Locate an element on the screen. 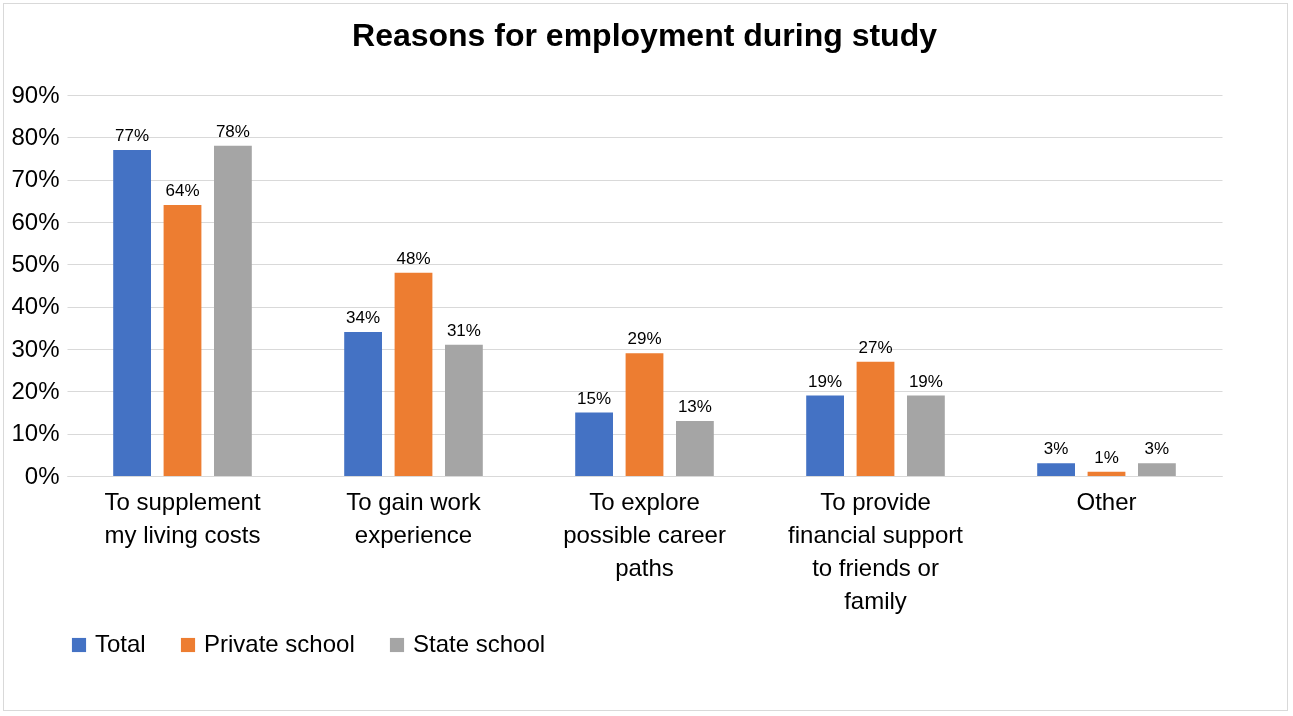 This screenshot has height=716, width=1293. x-tick-label: To gain work experience is located at coordinates (414, 517).